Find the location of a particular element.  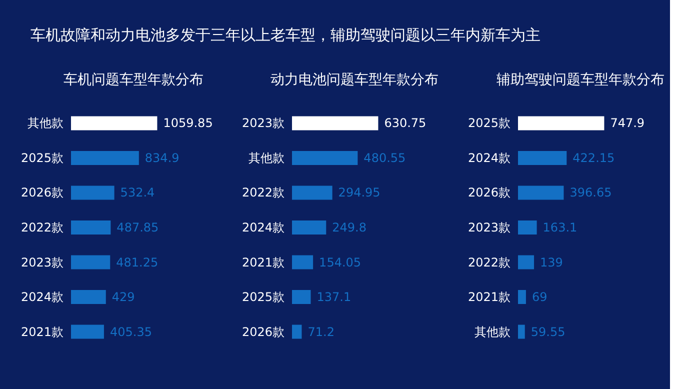

data-label: 249.8 is located at coordinates (349, 227).